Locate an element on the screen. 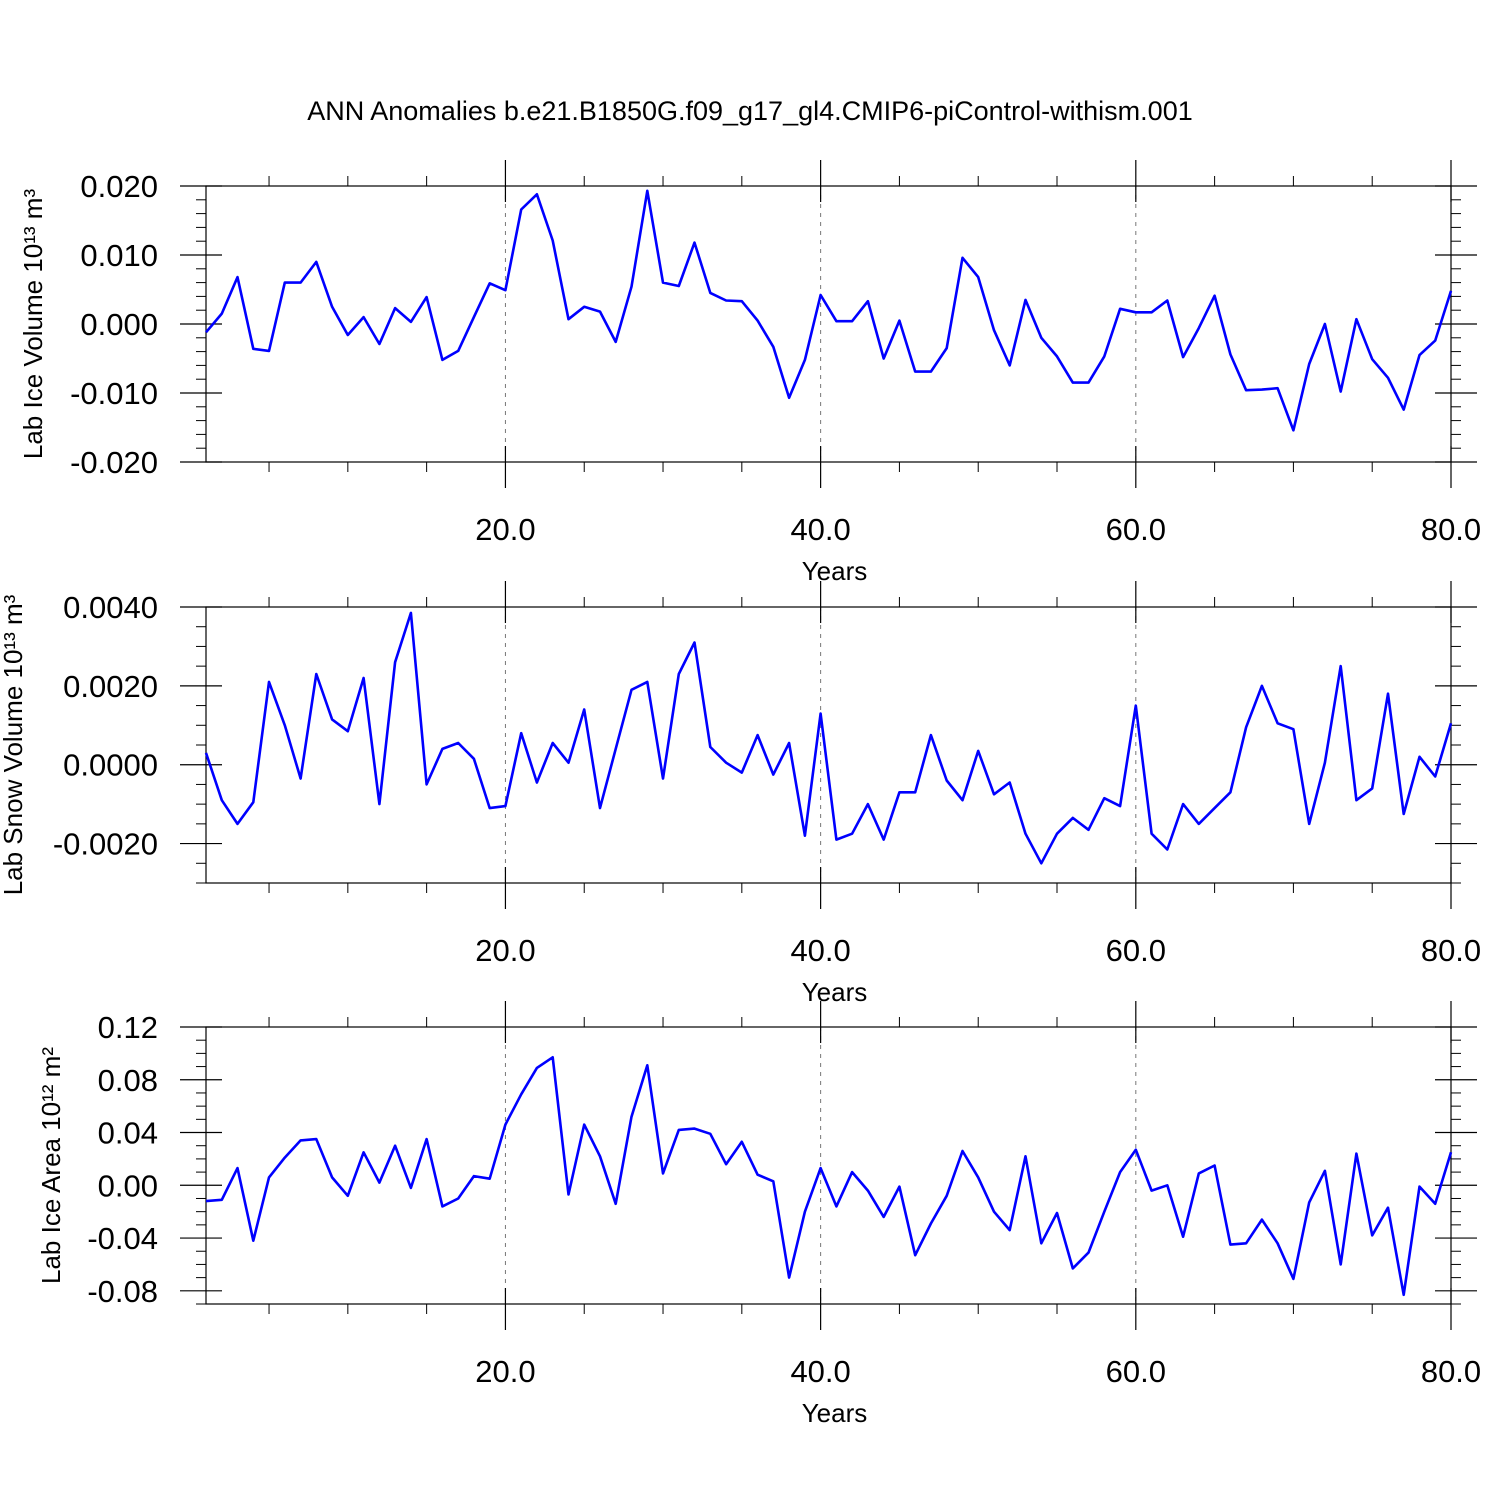  y-tick-label: 0.0040 is located at coordinates (110, 607).